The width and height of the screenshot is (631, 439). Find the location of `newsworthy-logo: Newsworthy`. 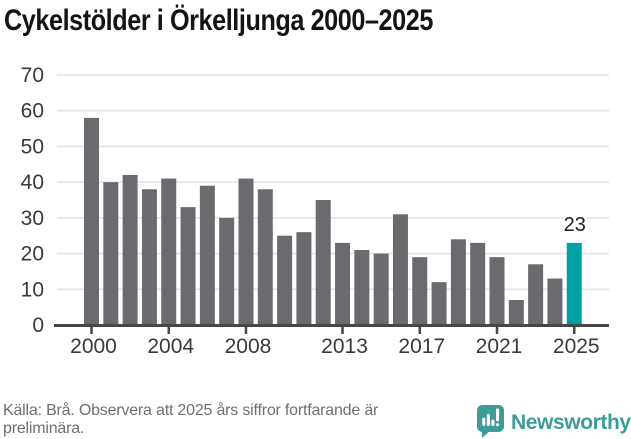

newsworthy-logo: Newsworthy is located at coordinates (553, 421).